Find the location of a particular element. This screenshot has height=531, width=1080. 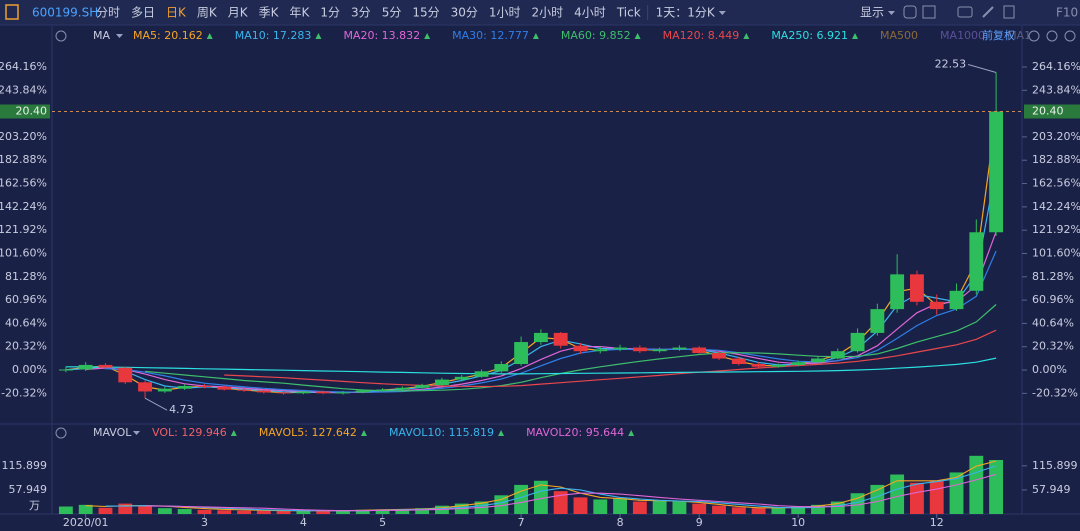

period-tab: 2小时 is located at coordinates (548, 13).